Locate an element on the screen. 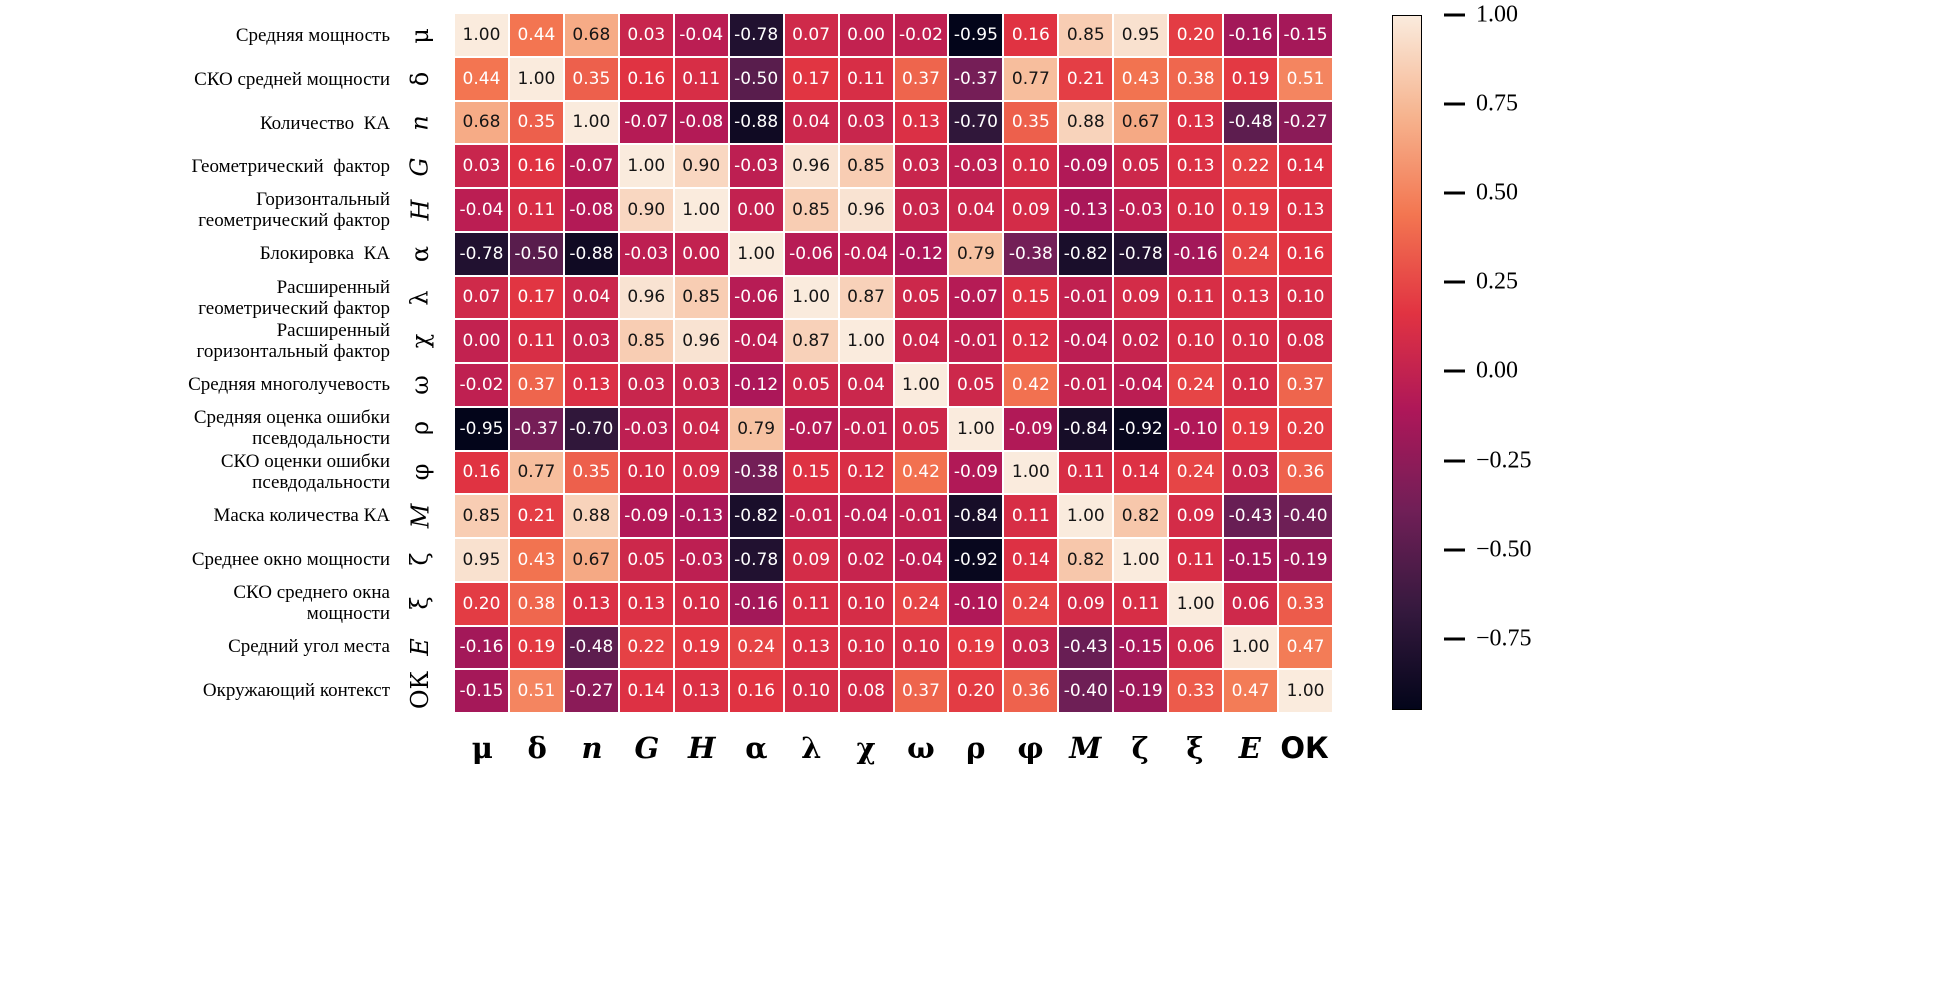  heatmap-cell: 0.04 is located at coordinates (811, 122).